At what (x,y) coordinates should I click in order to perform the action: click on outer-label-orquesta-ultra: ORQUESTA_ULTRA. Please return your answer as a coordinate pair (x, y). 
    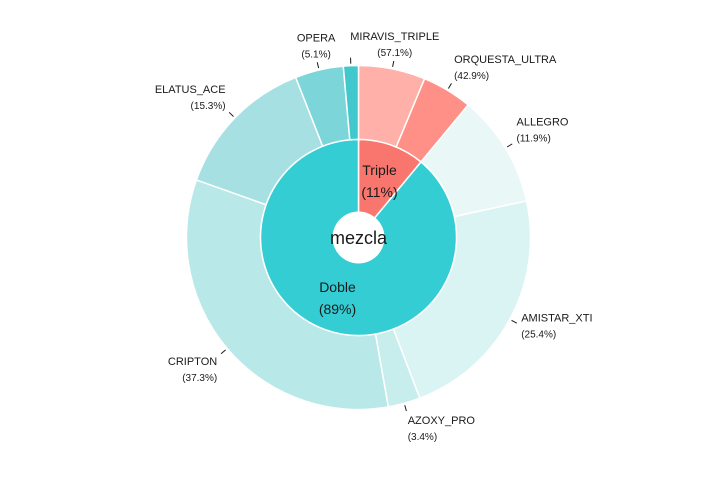
    Looking at the image, I should click on (505, 60).